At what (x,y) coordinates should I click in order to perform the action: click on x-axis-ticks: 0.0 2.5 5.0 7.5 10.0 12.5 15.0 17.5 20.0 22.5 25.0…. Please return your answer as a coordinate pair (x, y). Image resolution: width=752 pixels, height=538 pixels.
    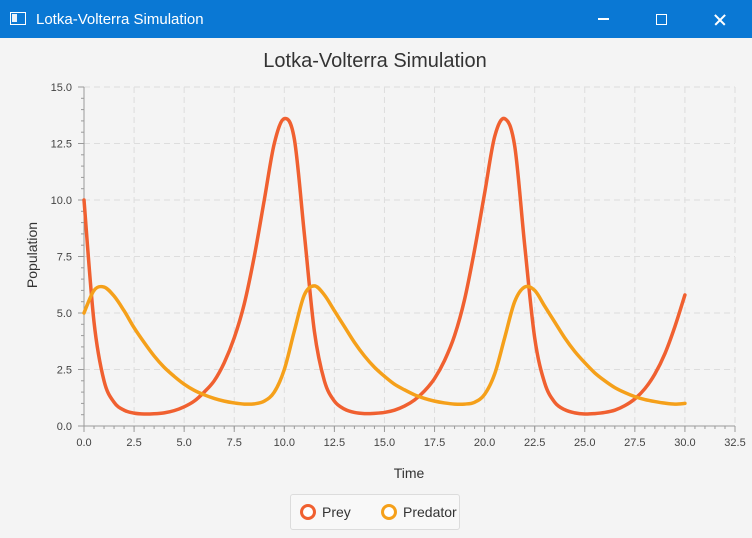
    Looking at the image, I should click on (411, 437).